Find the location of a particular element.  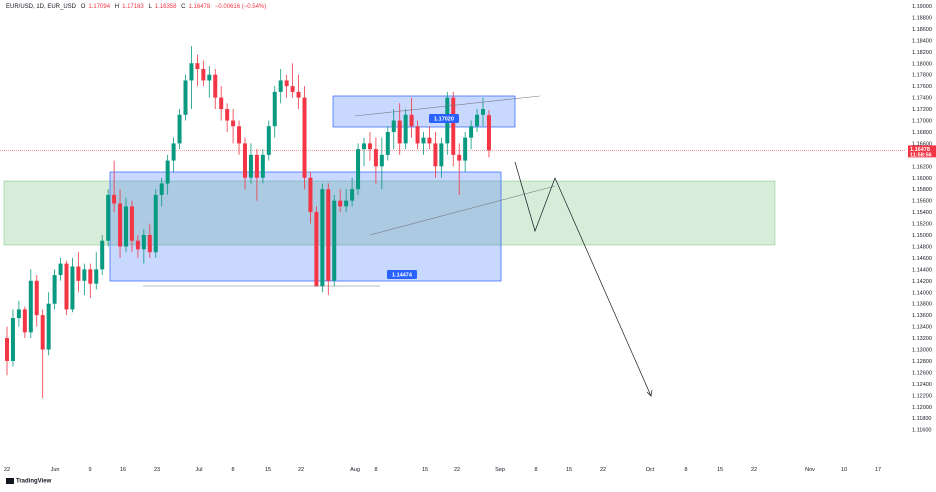

close-value: 1.16478 is located at coordinates (199, 7).